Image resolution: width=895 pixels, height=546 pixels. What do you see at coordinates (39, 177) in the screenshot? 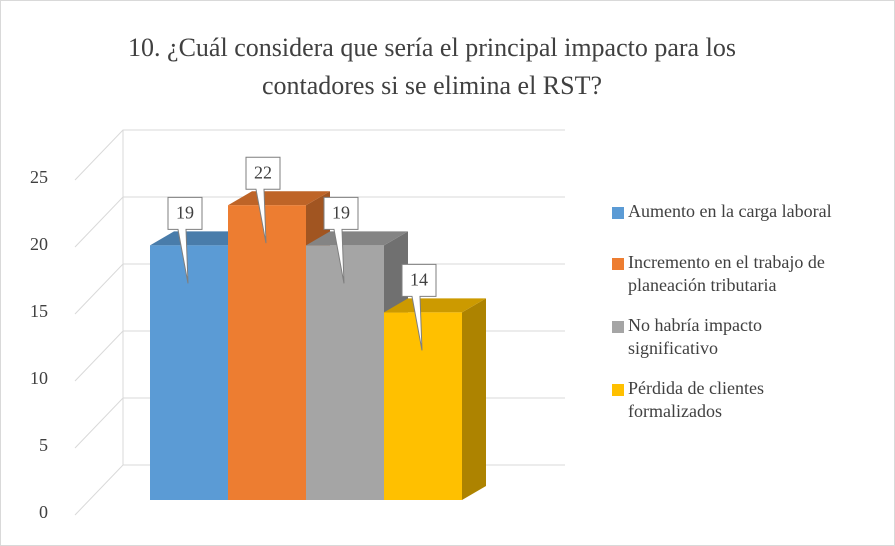
I see `y-tick-label: 25` at bounding box center [39, 177].